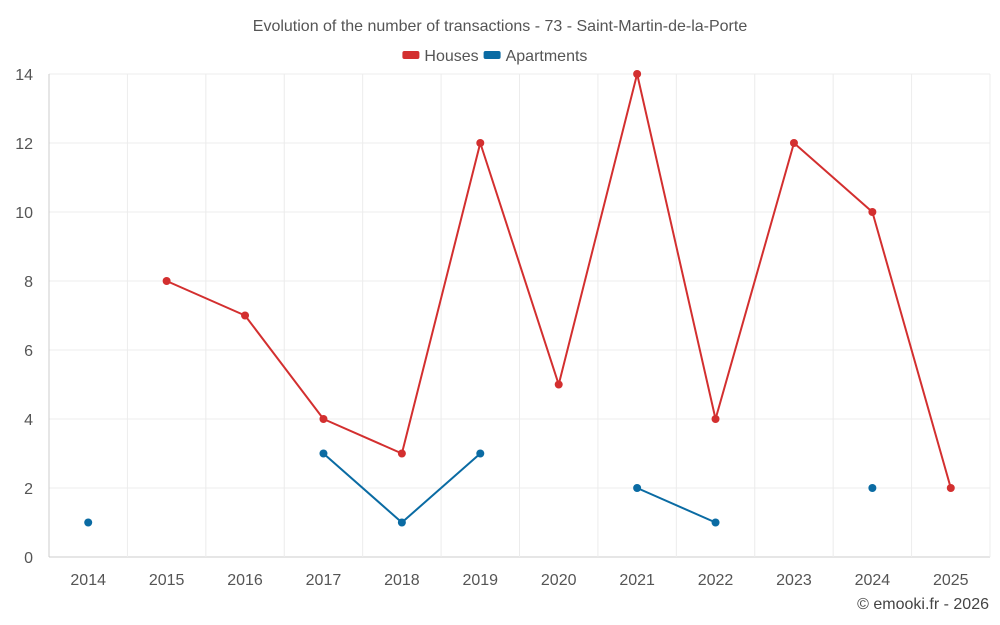 The height and width of the screenshot is (625, 1000). I want to click on y-tick-label: 8, so click(28, 282).